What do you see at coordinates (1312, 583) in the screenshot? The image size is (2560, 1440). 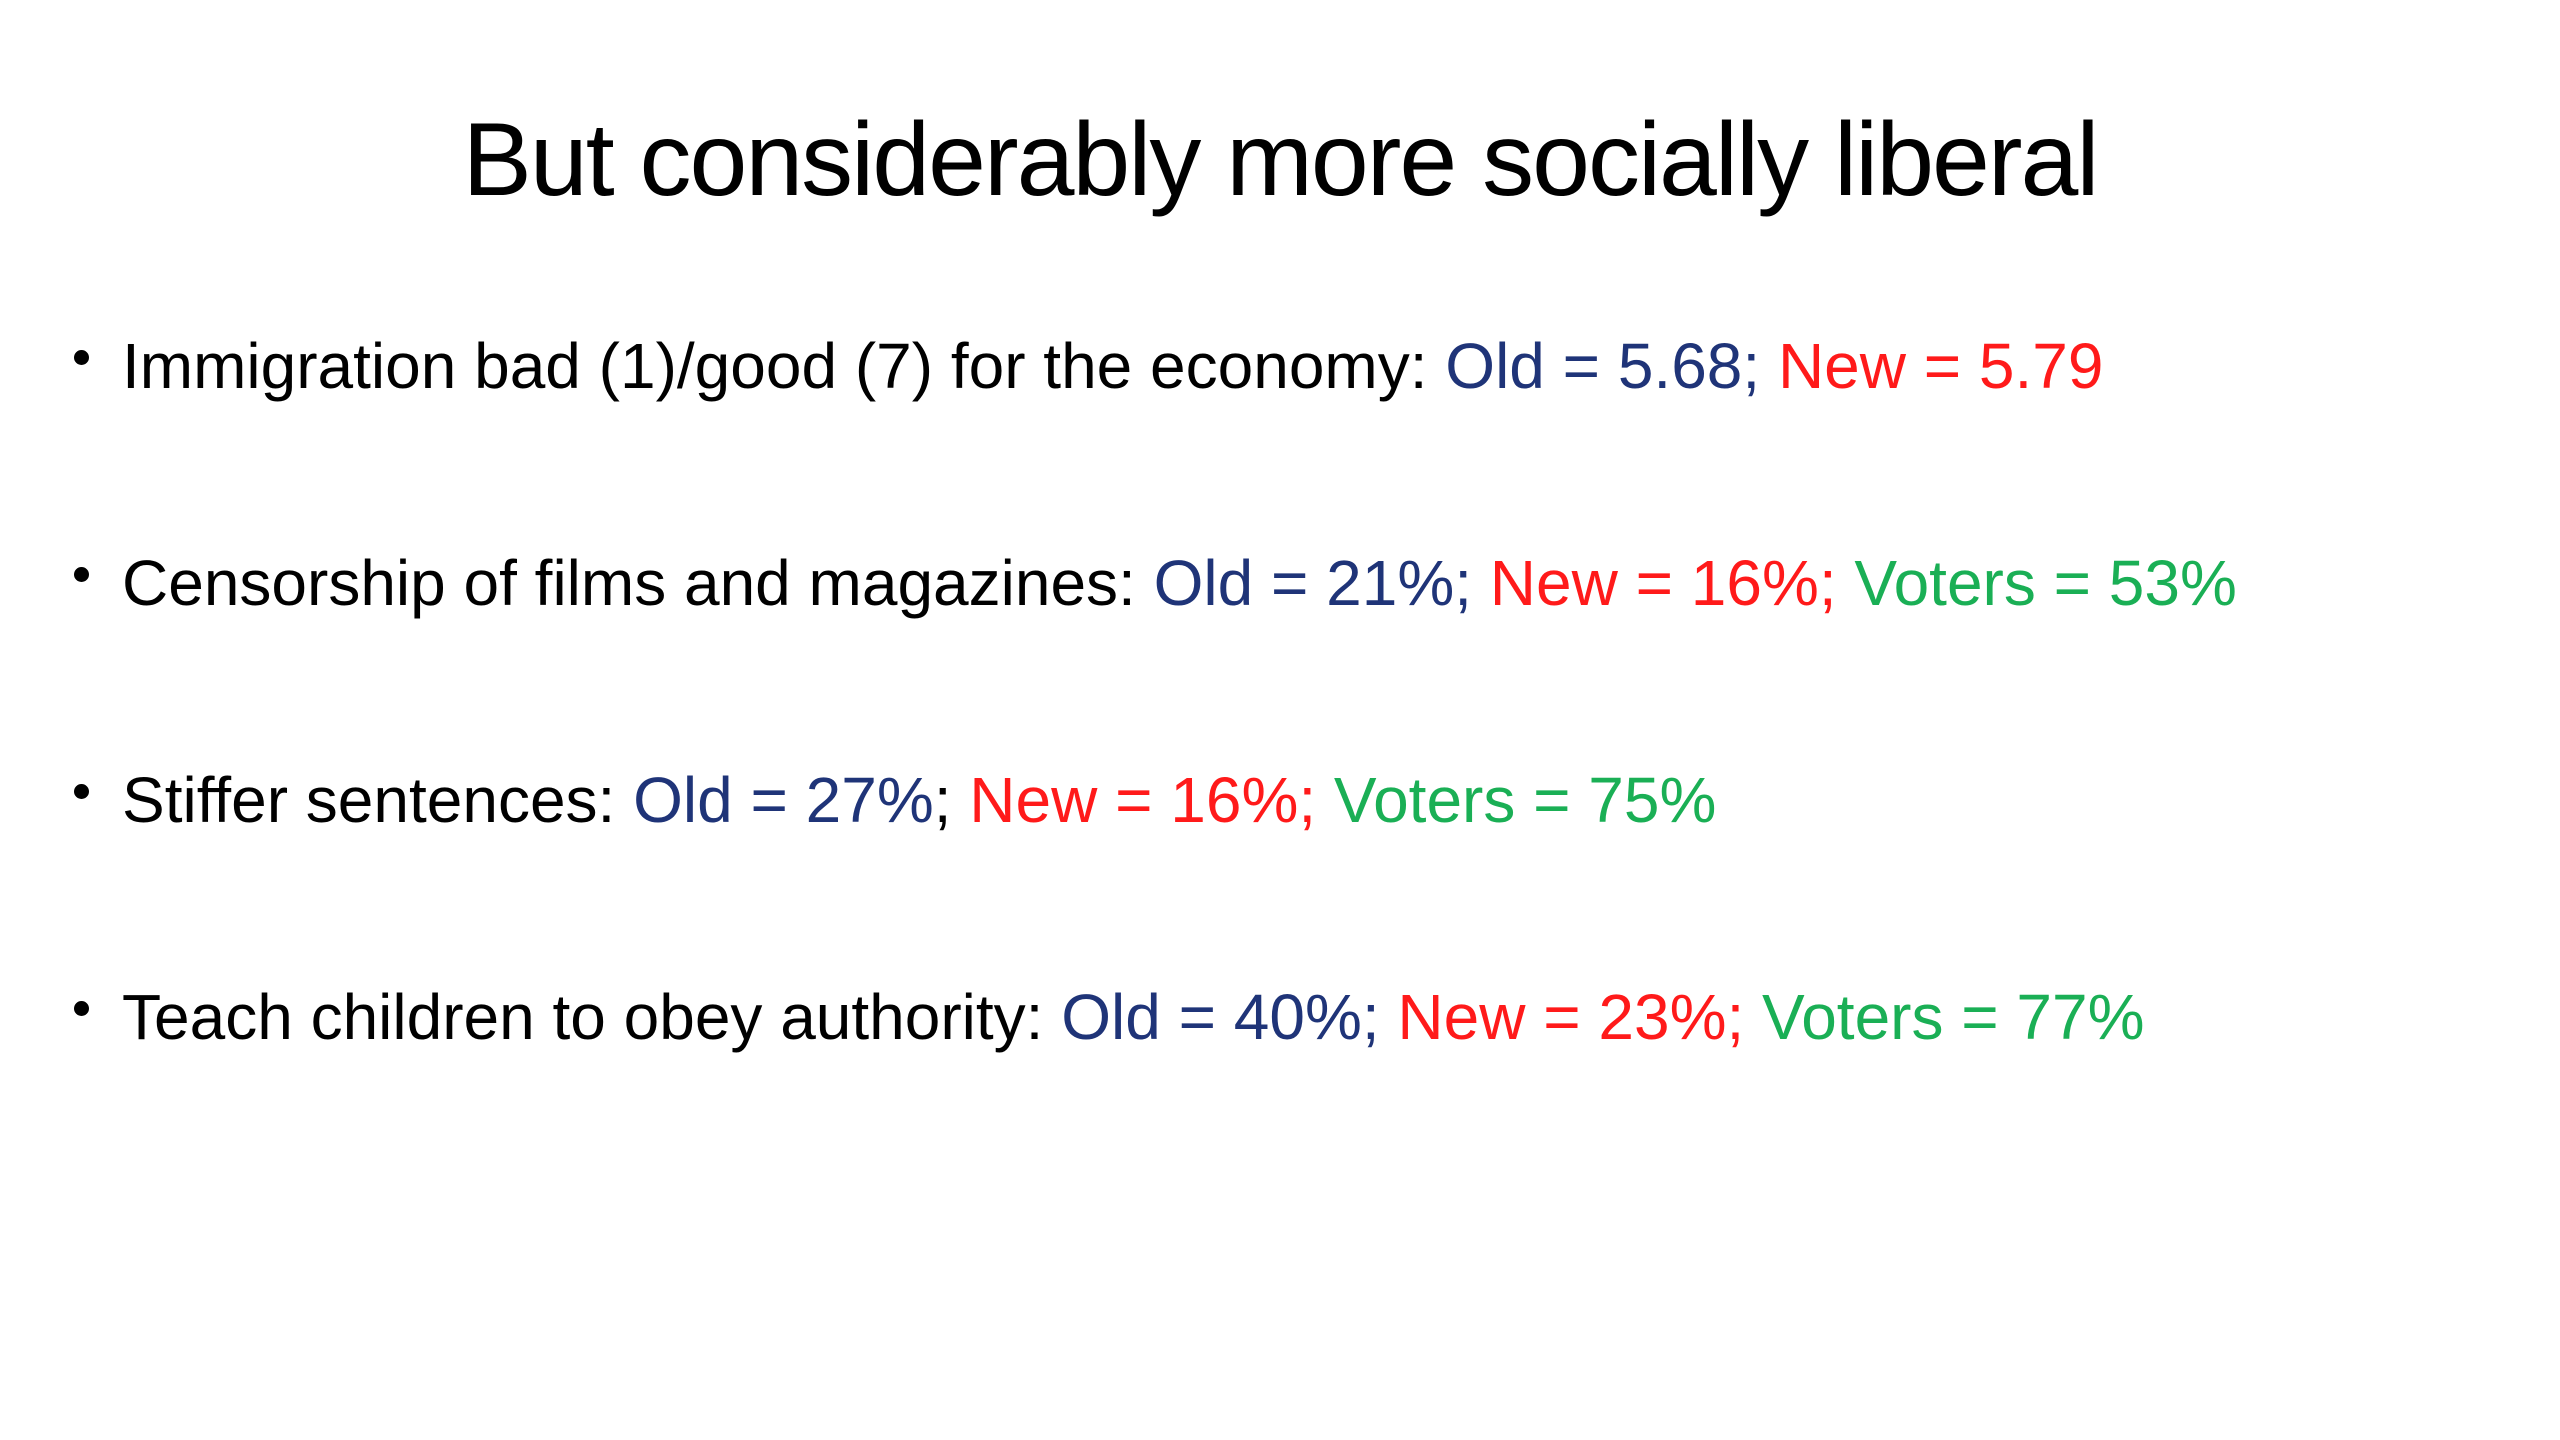 I see `old-value: Old = 21%;` at bounding box center [1312, 583].